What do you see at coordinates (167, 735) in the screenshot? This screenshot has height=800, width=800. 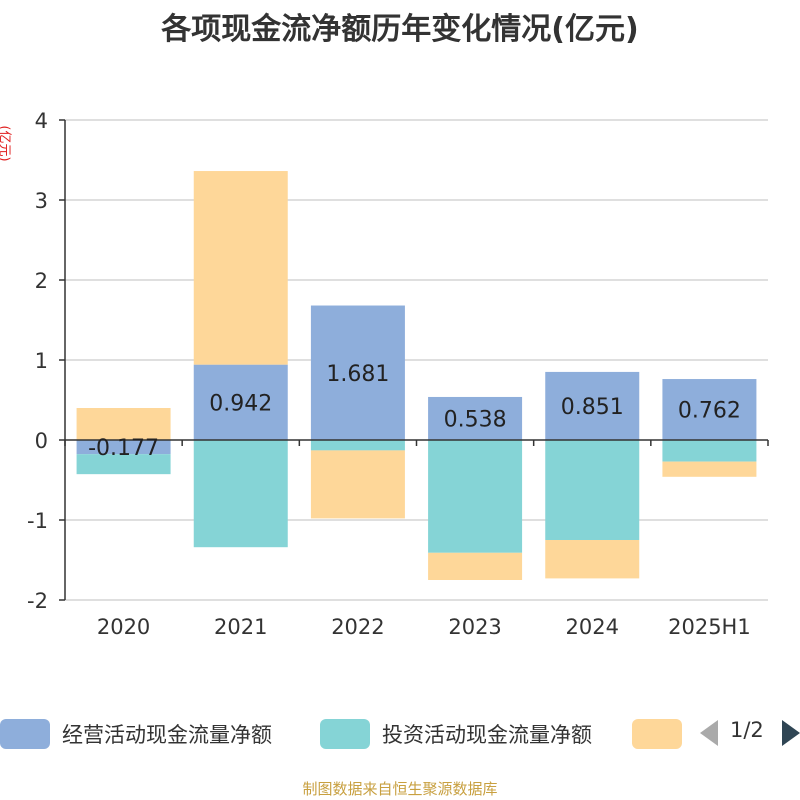 I see `legend-label-operating: 经营活动现金流量净额` at bounding box center [167, 735].